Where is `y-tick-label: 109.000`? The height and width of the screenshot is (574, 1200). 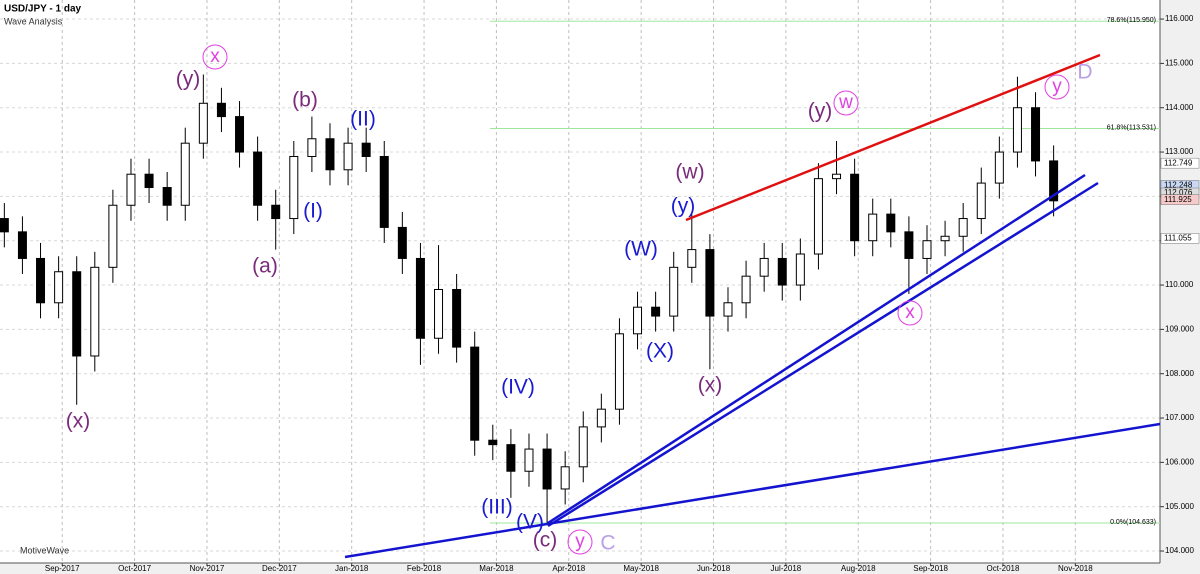 y-tick-label: 109.000 is located at coordinates (1179, 328).